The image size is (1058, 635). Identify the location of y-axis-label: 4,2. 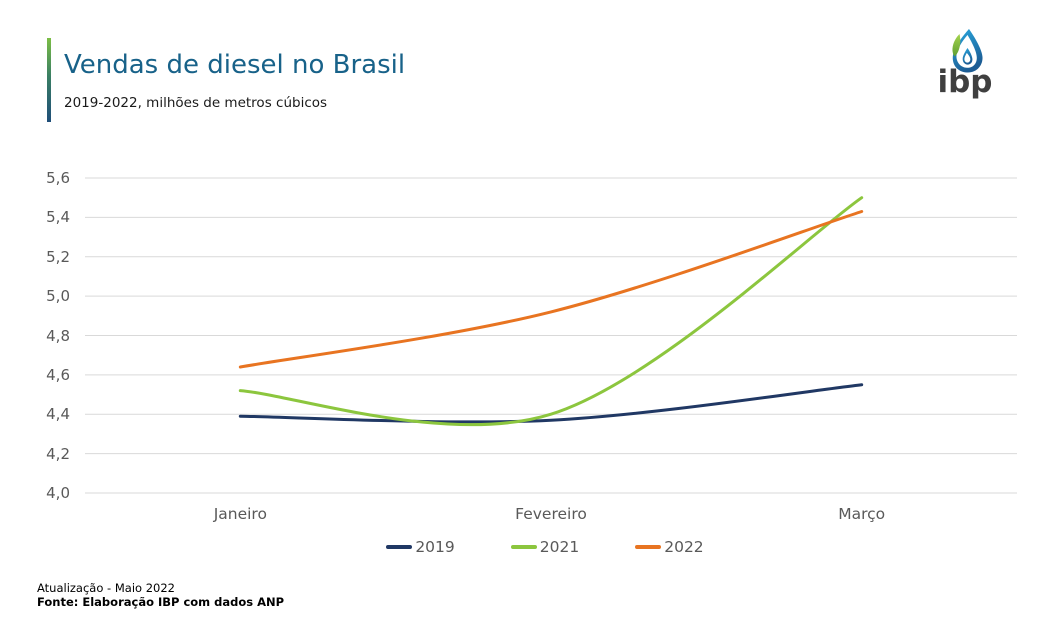
(58, 453).